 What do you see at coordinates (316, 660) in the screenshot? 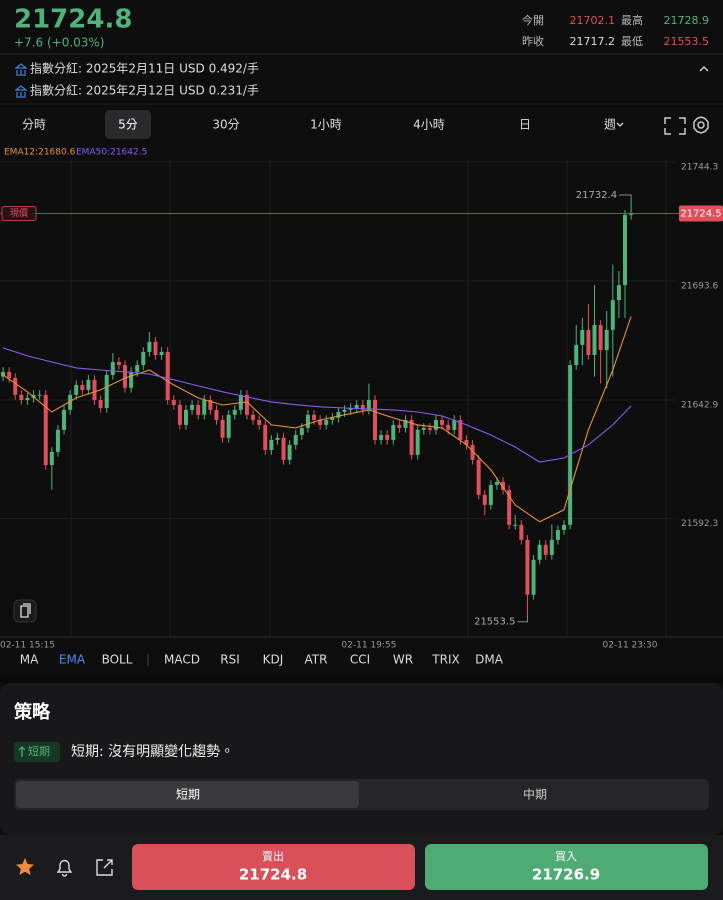
I see `indicator-tab: ATR` at bounding box center [316, 660].